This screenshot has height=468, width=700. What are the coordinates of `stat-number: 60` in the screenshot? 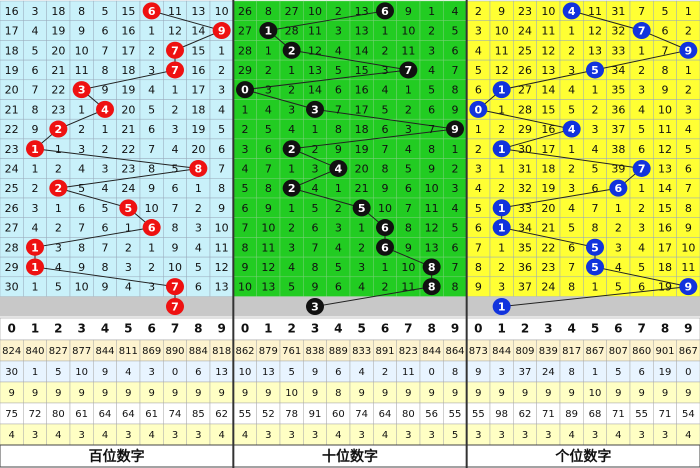 It's located at (338, 414).